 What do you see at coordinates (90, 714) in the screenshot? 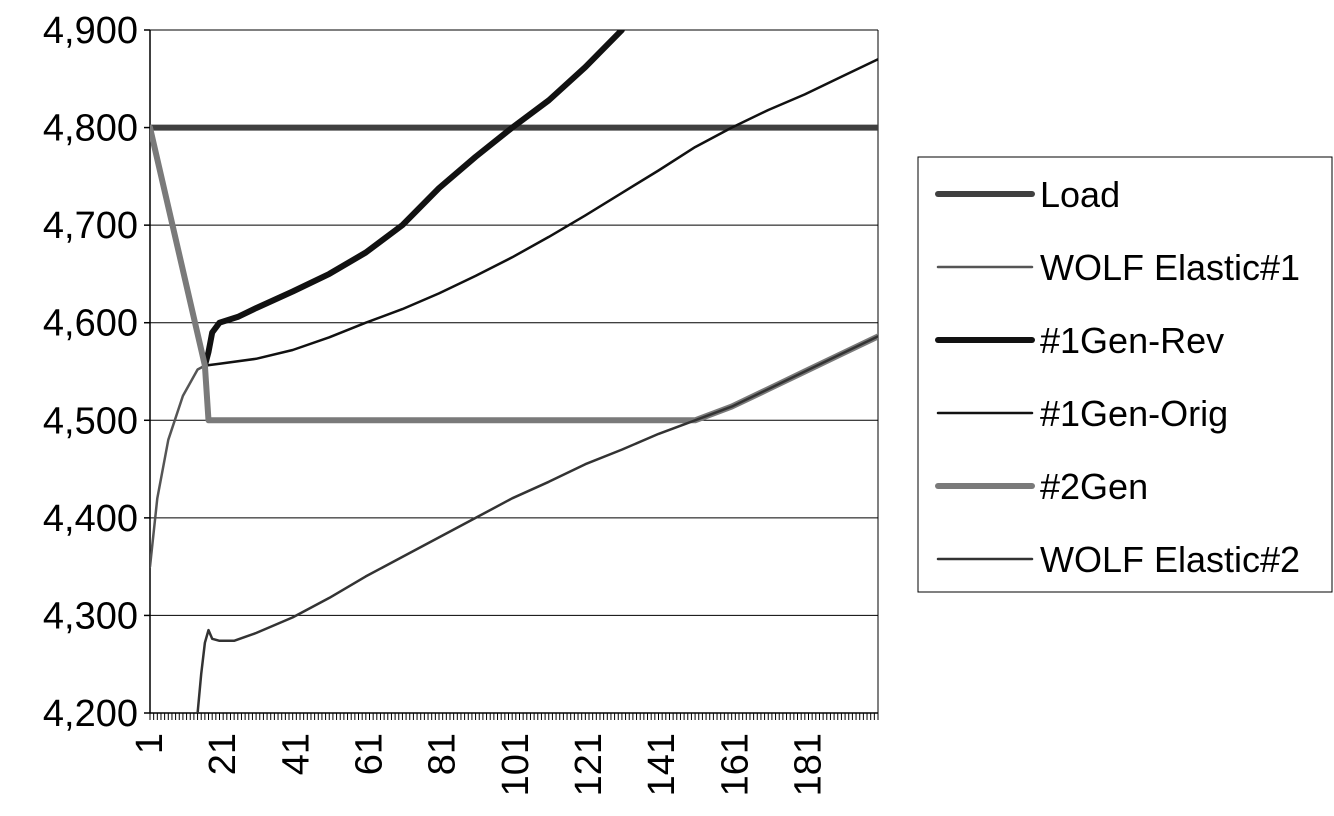
I see `y-tick-label: 4,200` at bounding box center [90, 714].